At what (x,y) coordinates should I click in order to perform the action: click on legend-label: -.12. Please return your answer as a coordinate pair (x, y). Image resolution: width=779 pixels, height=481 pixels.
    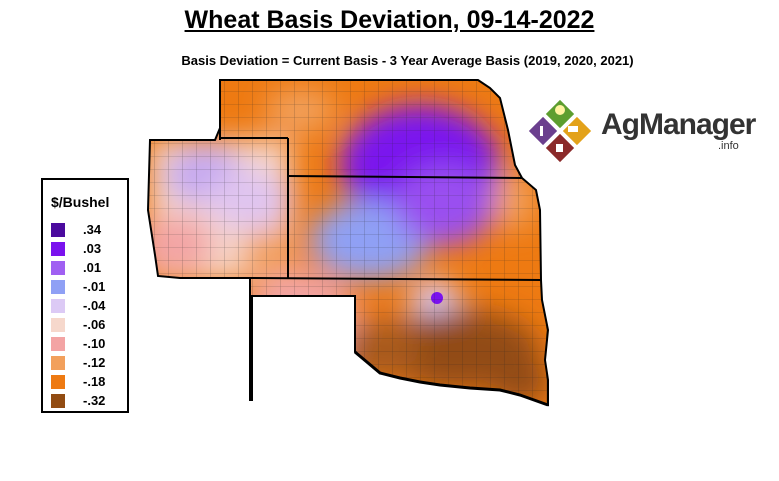
    Looking at the image, I should click on (94, 362).